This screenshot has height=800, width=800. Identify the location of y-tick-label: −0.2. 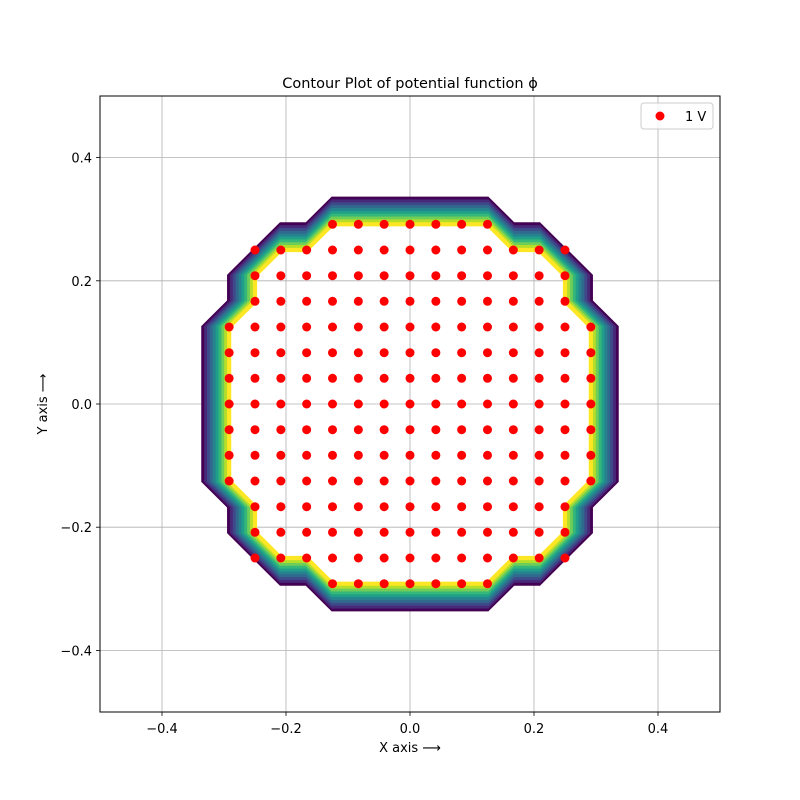
(76, 528).